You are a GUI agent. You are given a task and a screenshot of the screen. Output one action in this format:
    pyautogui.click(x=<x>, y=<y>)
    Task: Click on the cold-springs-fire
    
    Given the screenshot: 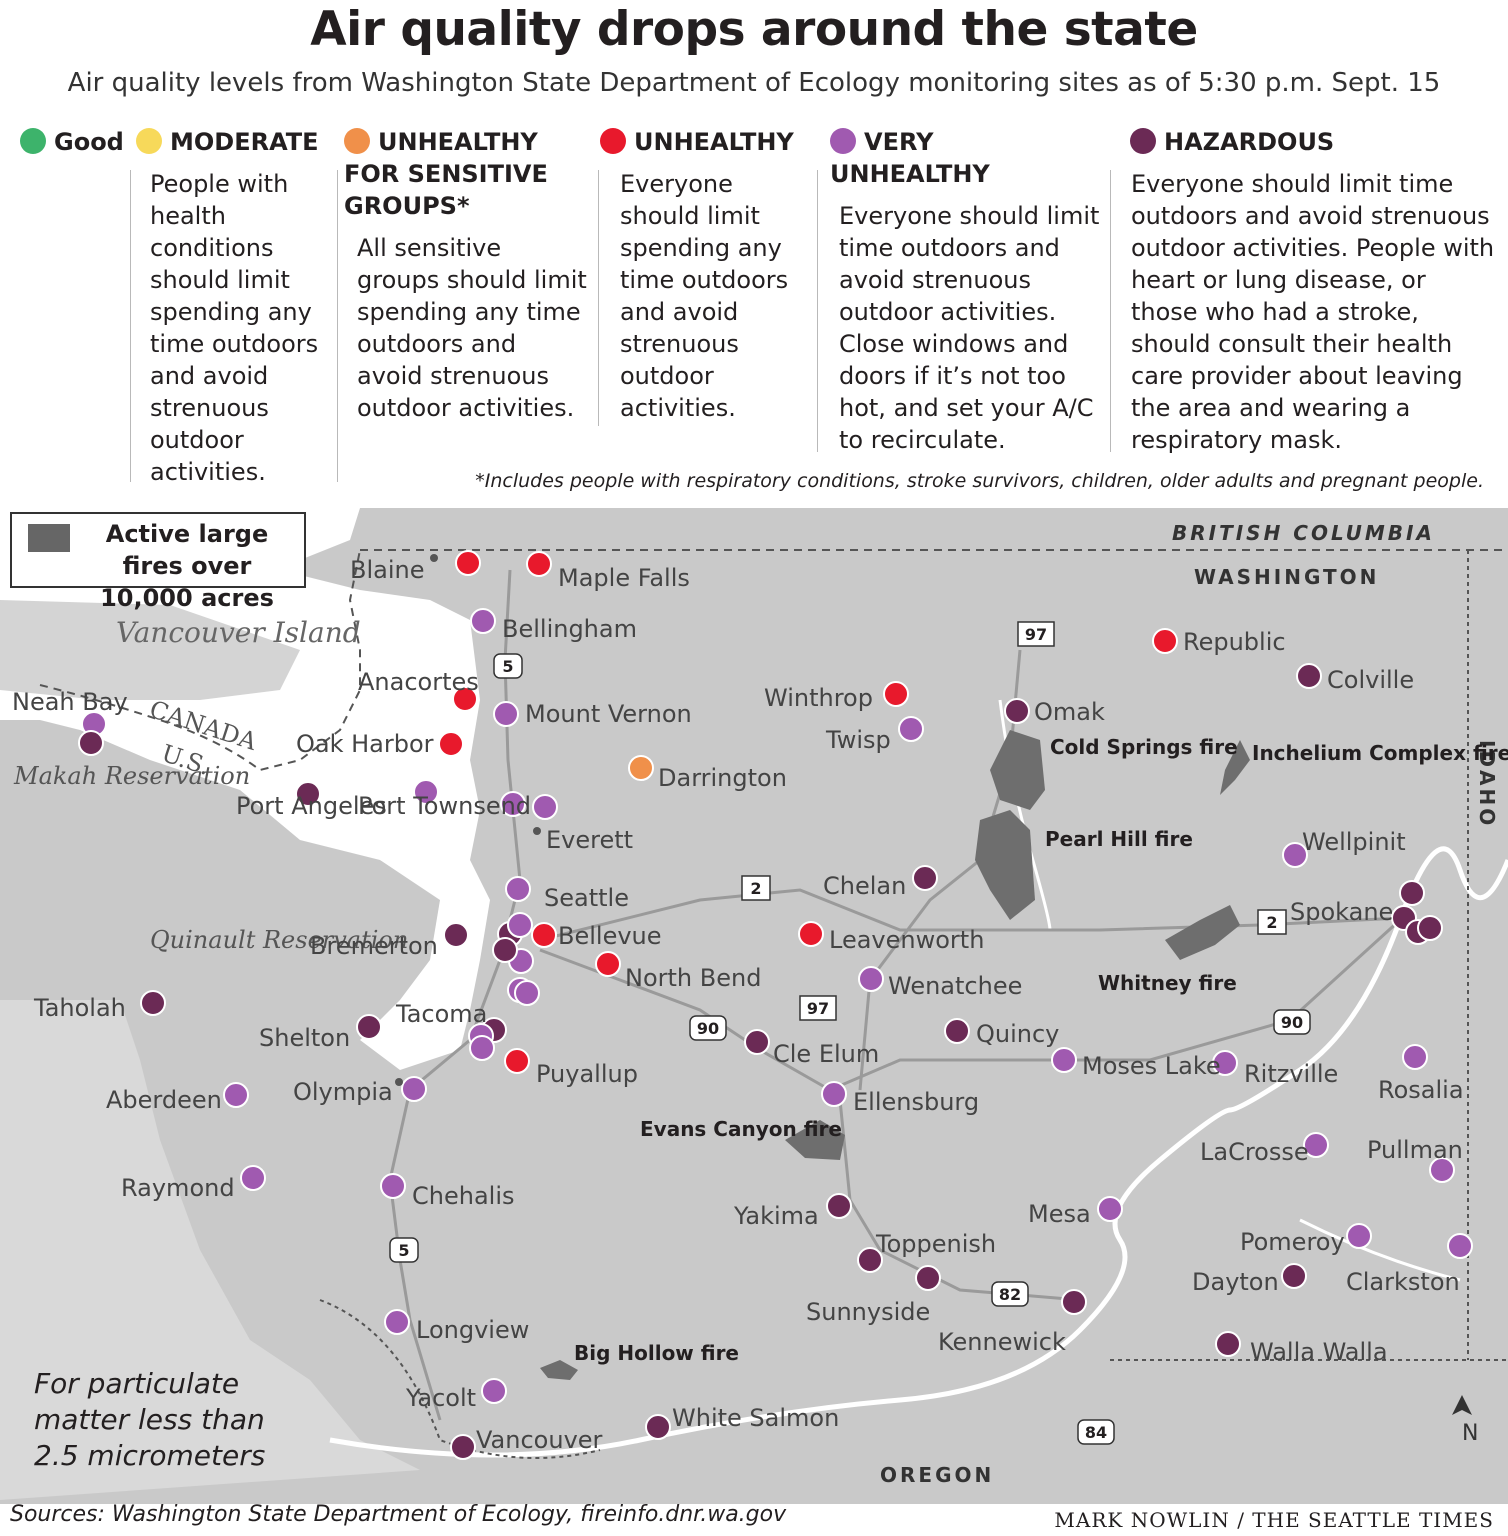 What is the action you would take?
    pyautogui.click(x=1017, y=770)
    